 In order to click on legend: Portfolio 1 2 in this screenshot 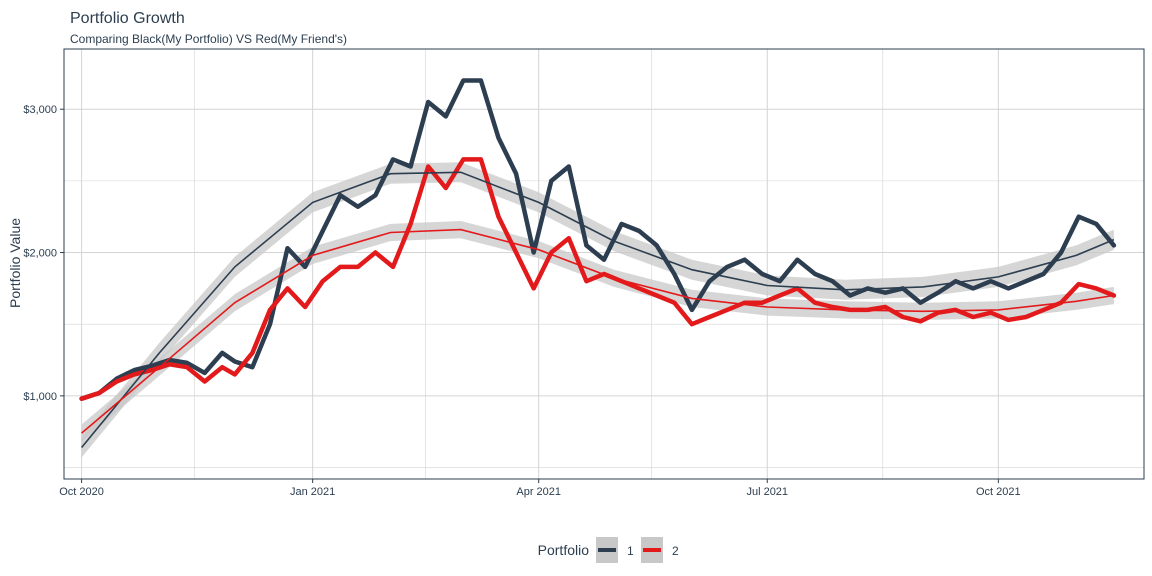, I will do `click(608, 550)`.